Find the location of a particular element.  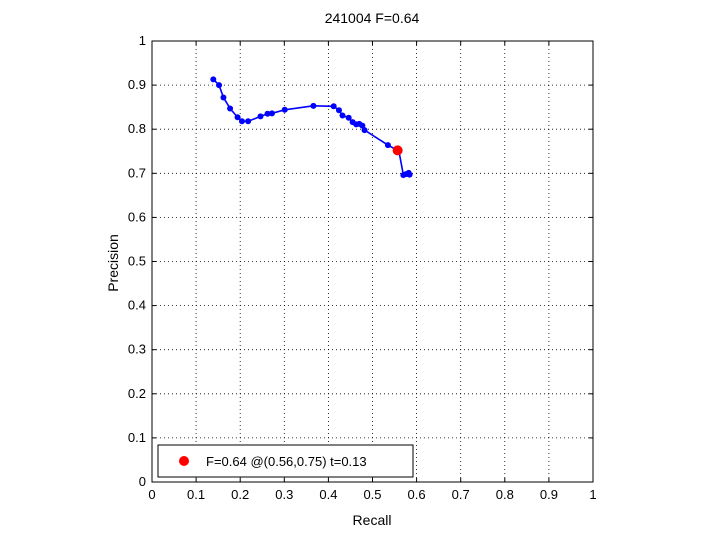

y-tick-label: 0.1 is located at coordinates (137, 437).